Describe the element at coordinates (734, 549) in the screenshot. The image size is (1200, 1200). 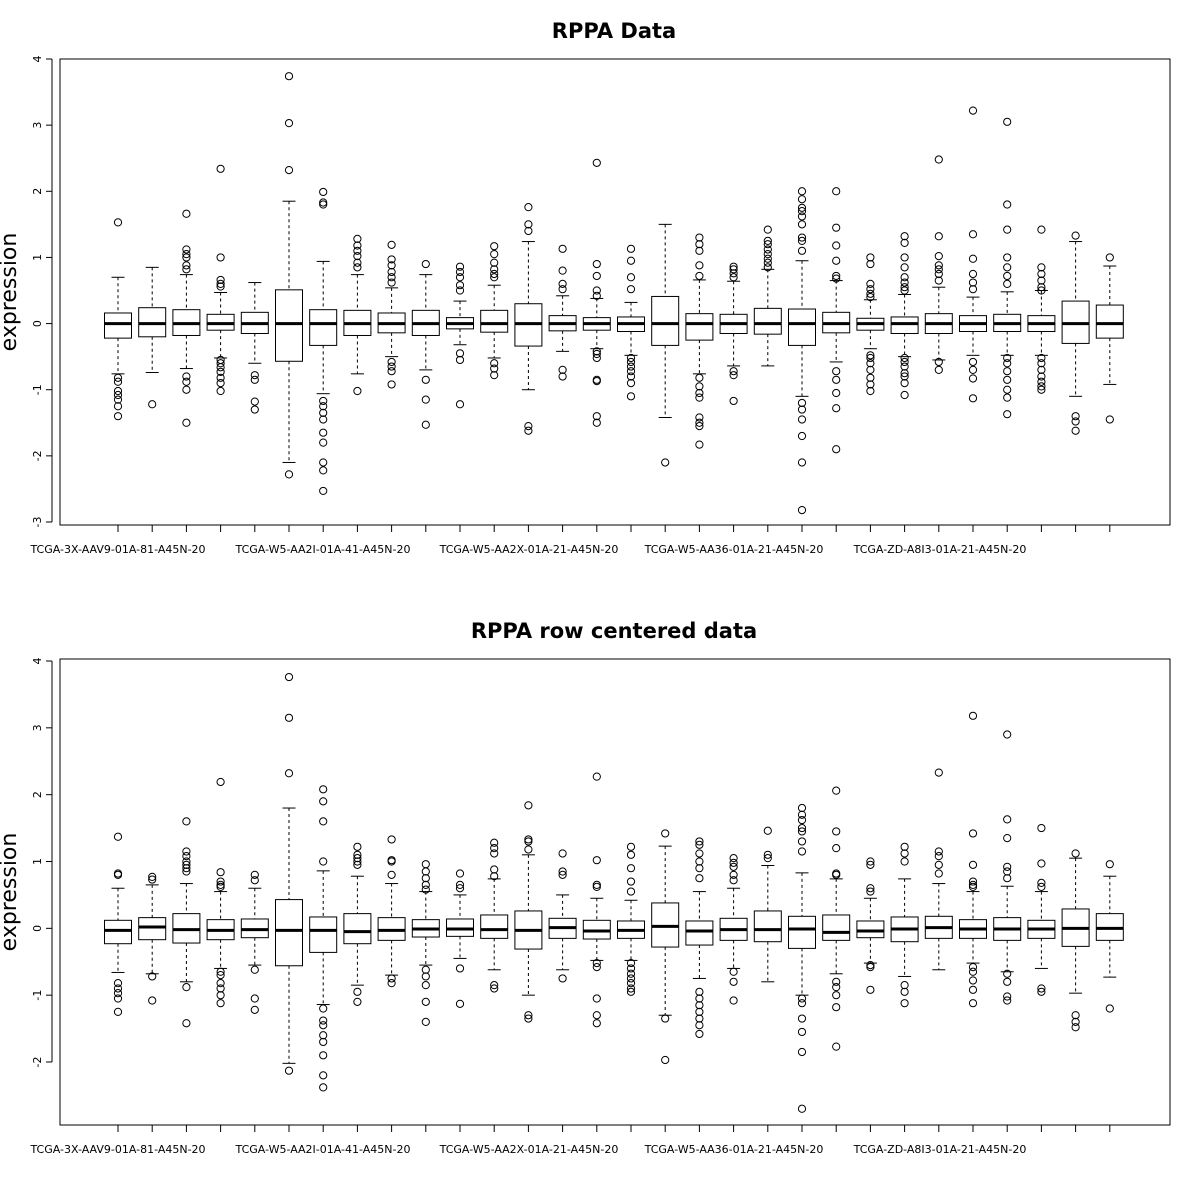
I see `x-tick-label: TCGA-W5-AA36-01A-21-A45N-20` at that location.